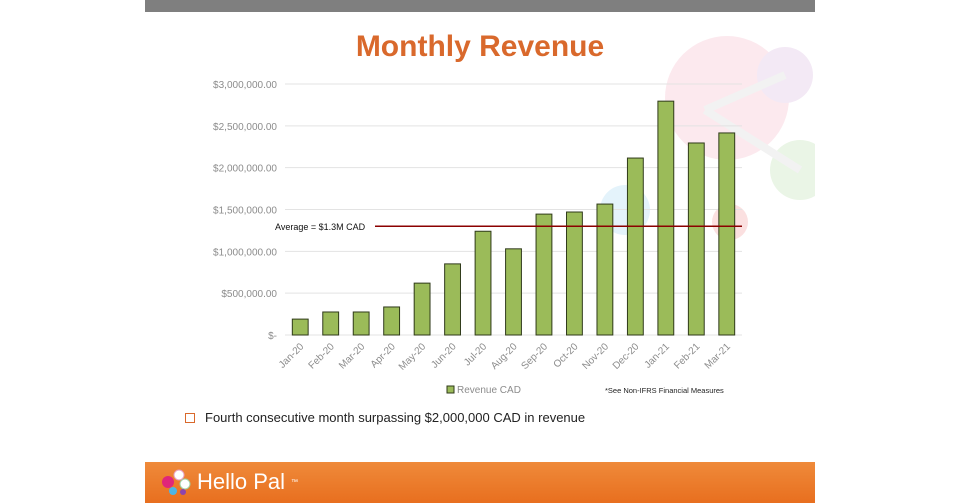 The image size is (960, 503). What do you see at coordinates (295, 482) in the screenshot?
I see `trademark: ™` at bounding box center [295, 482].